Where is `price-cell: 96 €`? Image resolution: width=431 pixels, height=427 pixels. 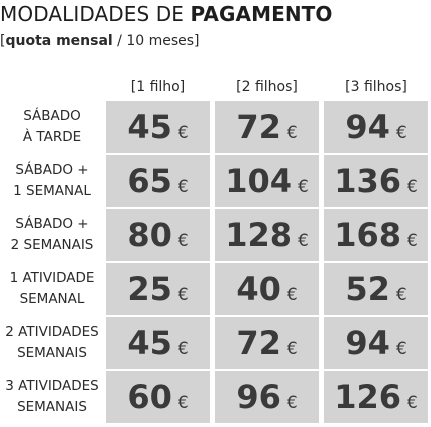
price-cell: 96 € is located at coordinates (267, 397).